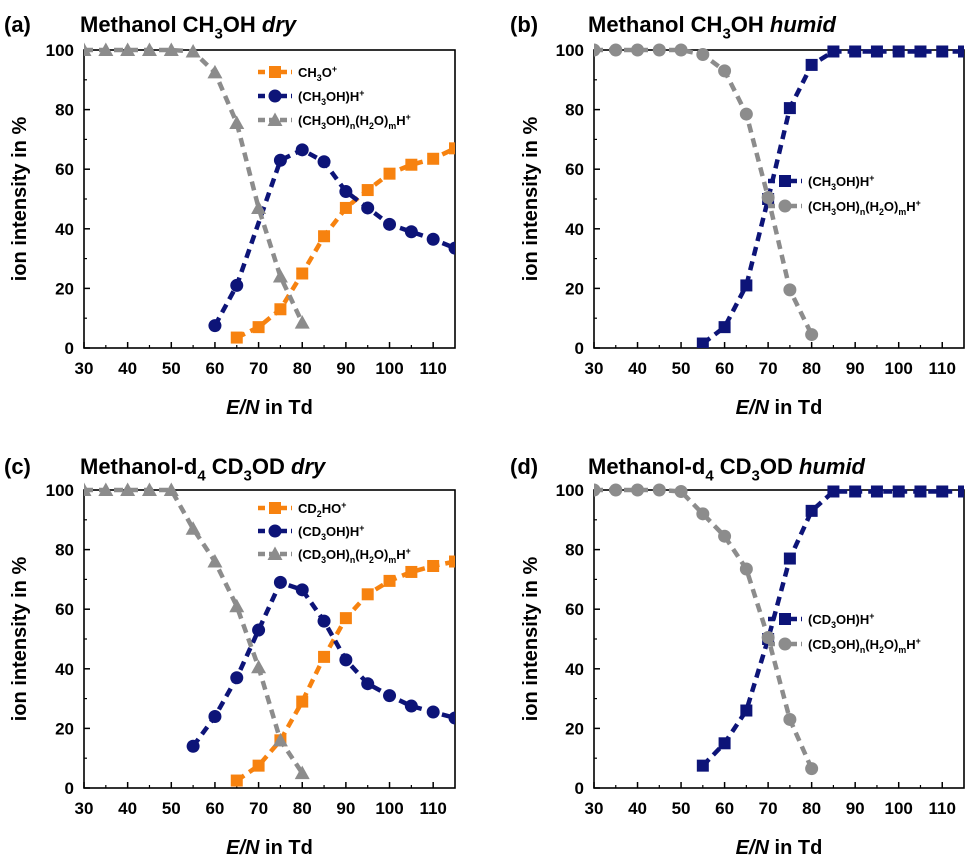 The height and width of the screenshot is (856, 966). I want to click on panel-title-part: Methanol CH, so click(147, 24).